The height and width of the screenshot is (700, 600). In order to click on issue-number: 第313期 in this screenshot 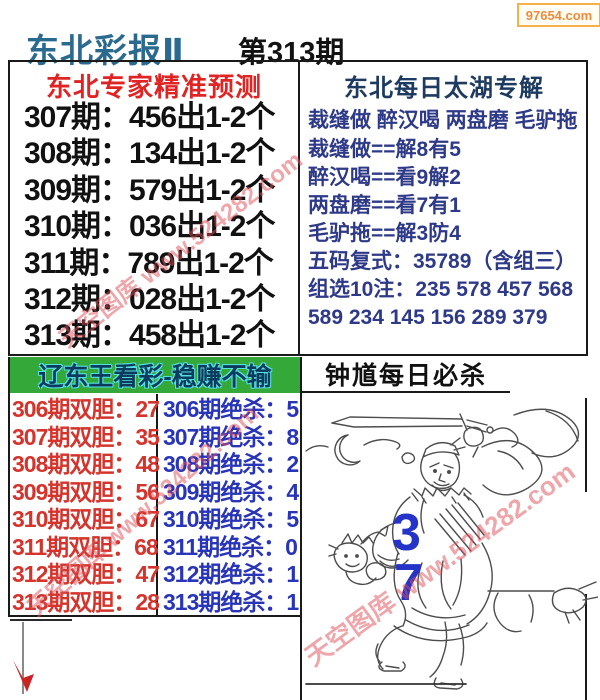, I will do `click(291, 53)`.